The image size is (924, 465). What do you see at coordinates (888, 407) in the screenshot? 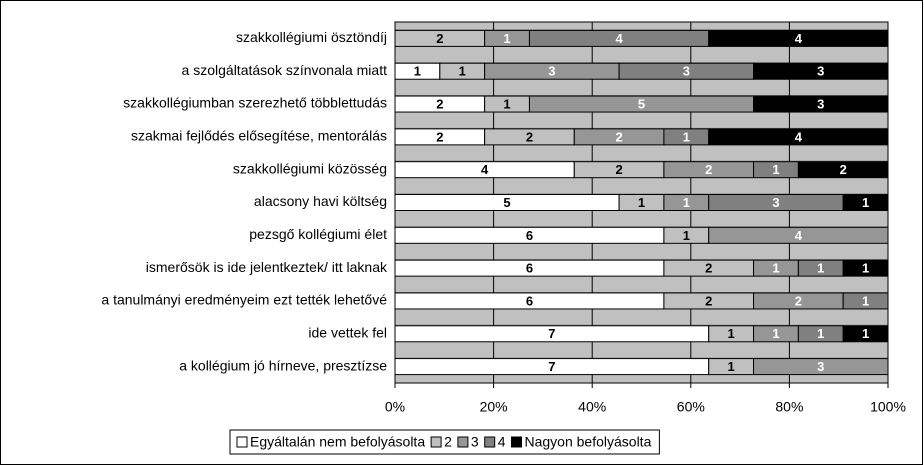
I see `x-tick-label: 100%` at bounding box center [888, 407].